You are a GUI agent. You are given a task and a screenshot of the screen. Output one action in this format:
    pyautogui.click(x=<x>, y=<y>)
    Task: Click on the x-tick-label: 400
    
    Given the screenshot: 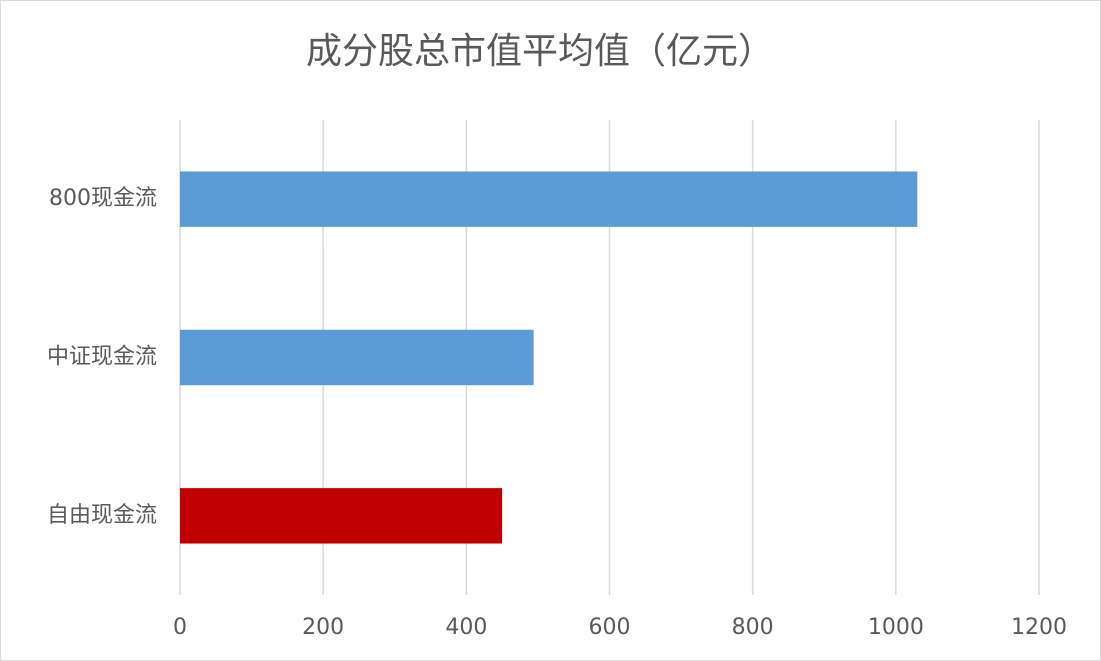 What is the action you would take?
    pyautogui.click(x=466, y=627)
    